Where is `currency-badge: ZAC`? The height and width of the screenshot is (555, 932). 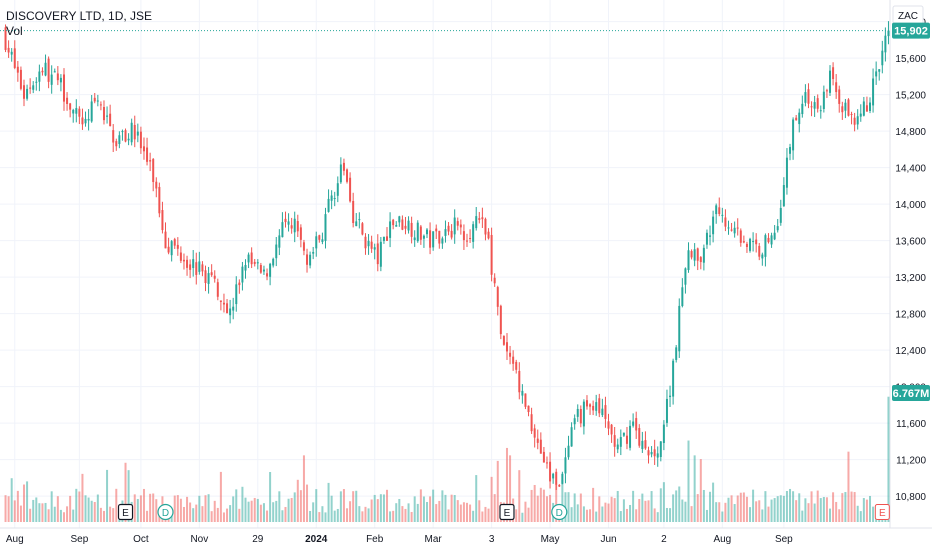
currency-badge: ZAC is located at coordinates (908, 15).